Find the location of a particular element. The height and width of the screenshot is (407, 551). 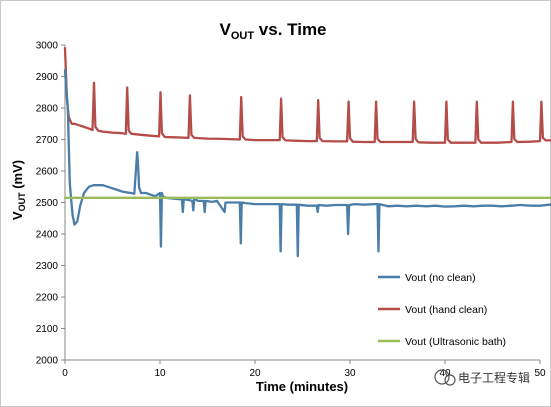

y-tick-label: 3000 is located at coordinates (47, 46).